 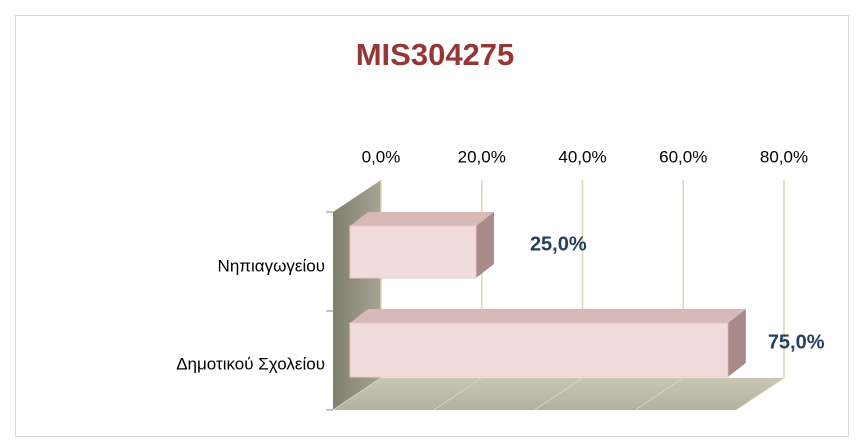 I want to click on chart-title: MIS304275, so click(x=435, y=54).